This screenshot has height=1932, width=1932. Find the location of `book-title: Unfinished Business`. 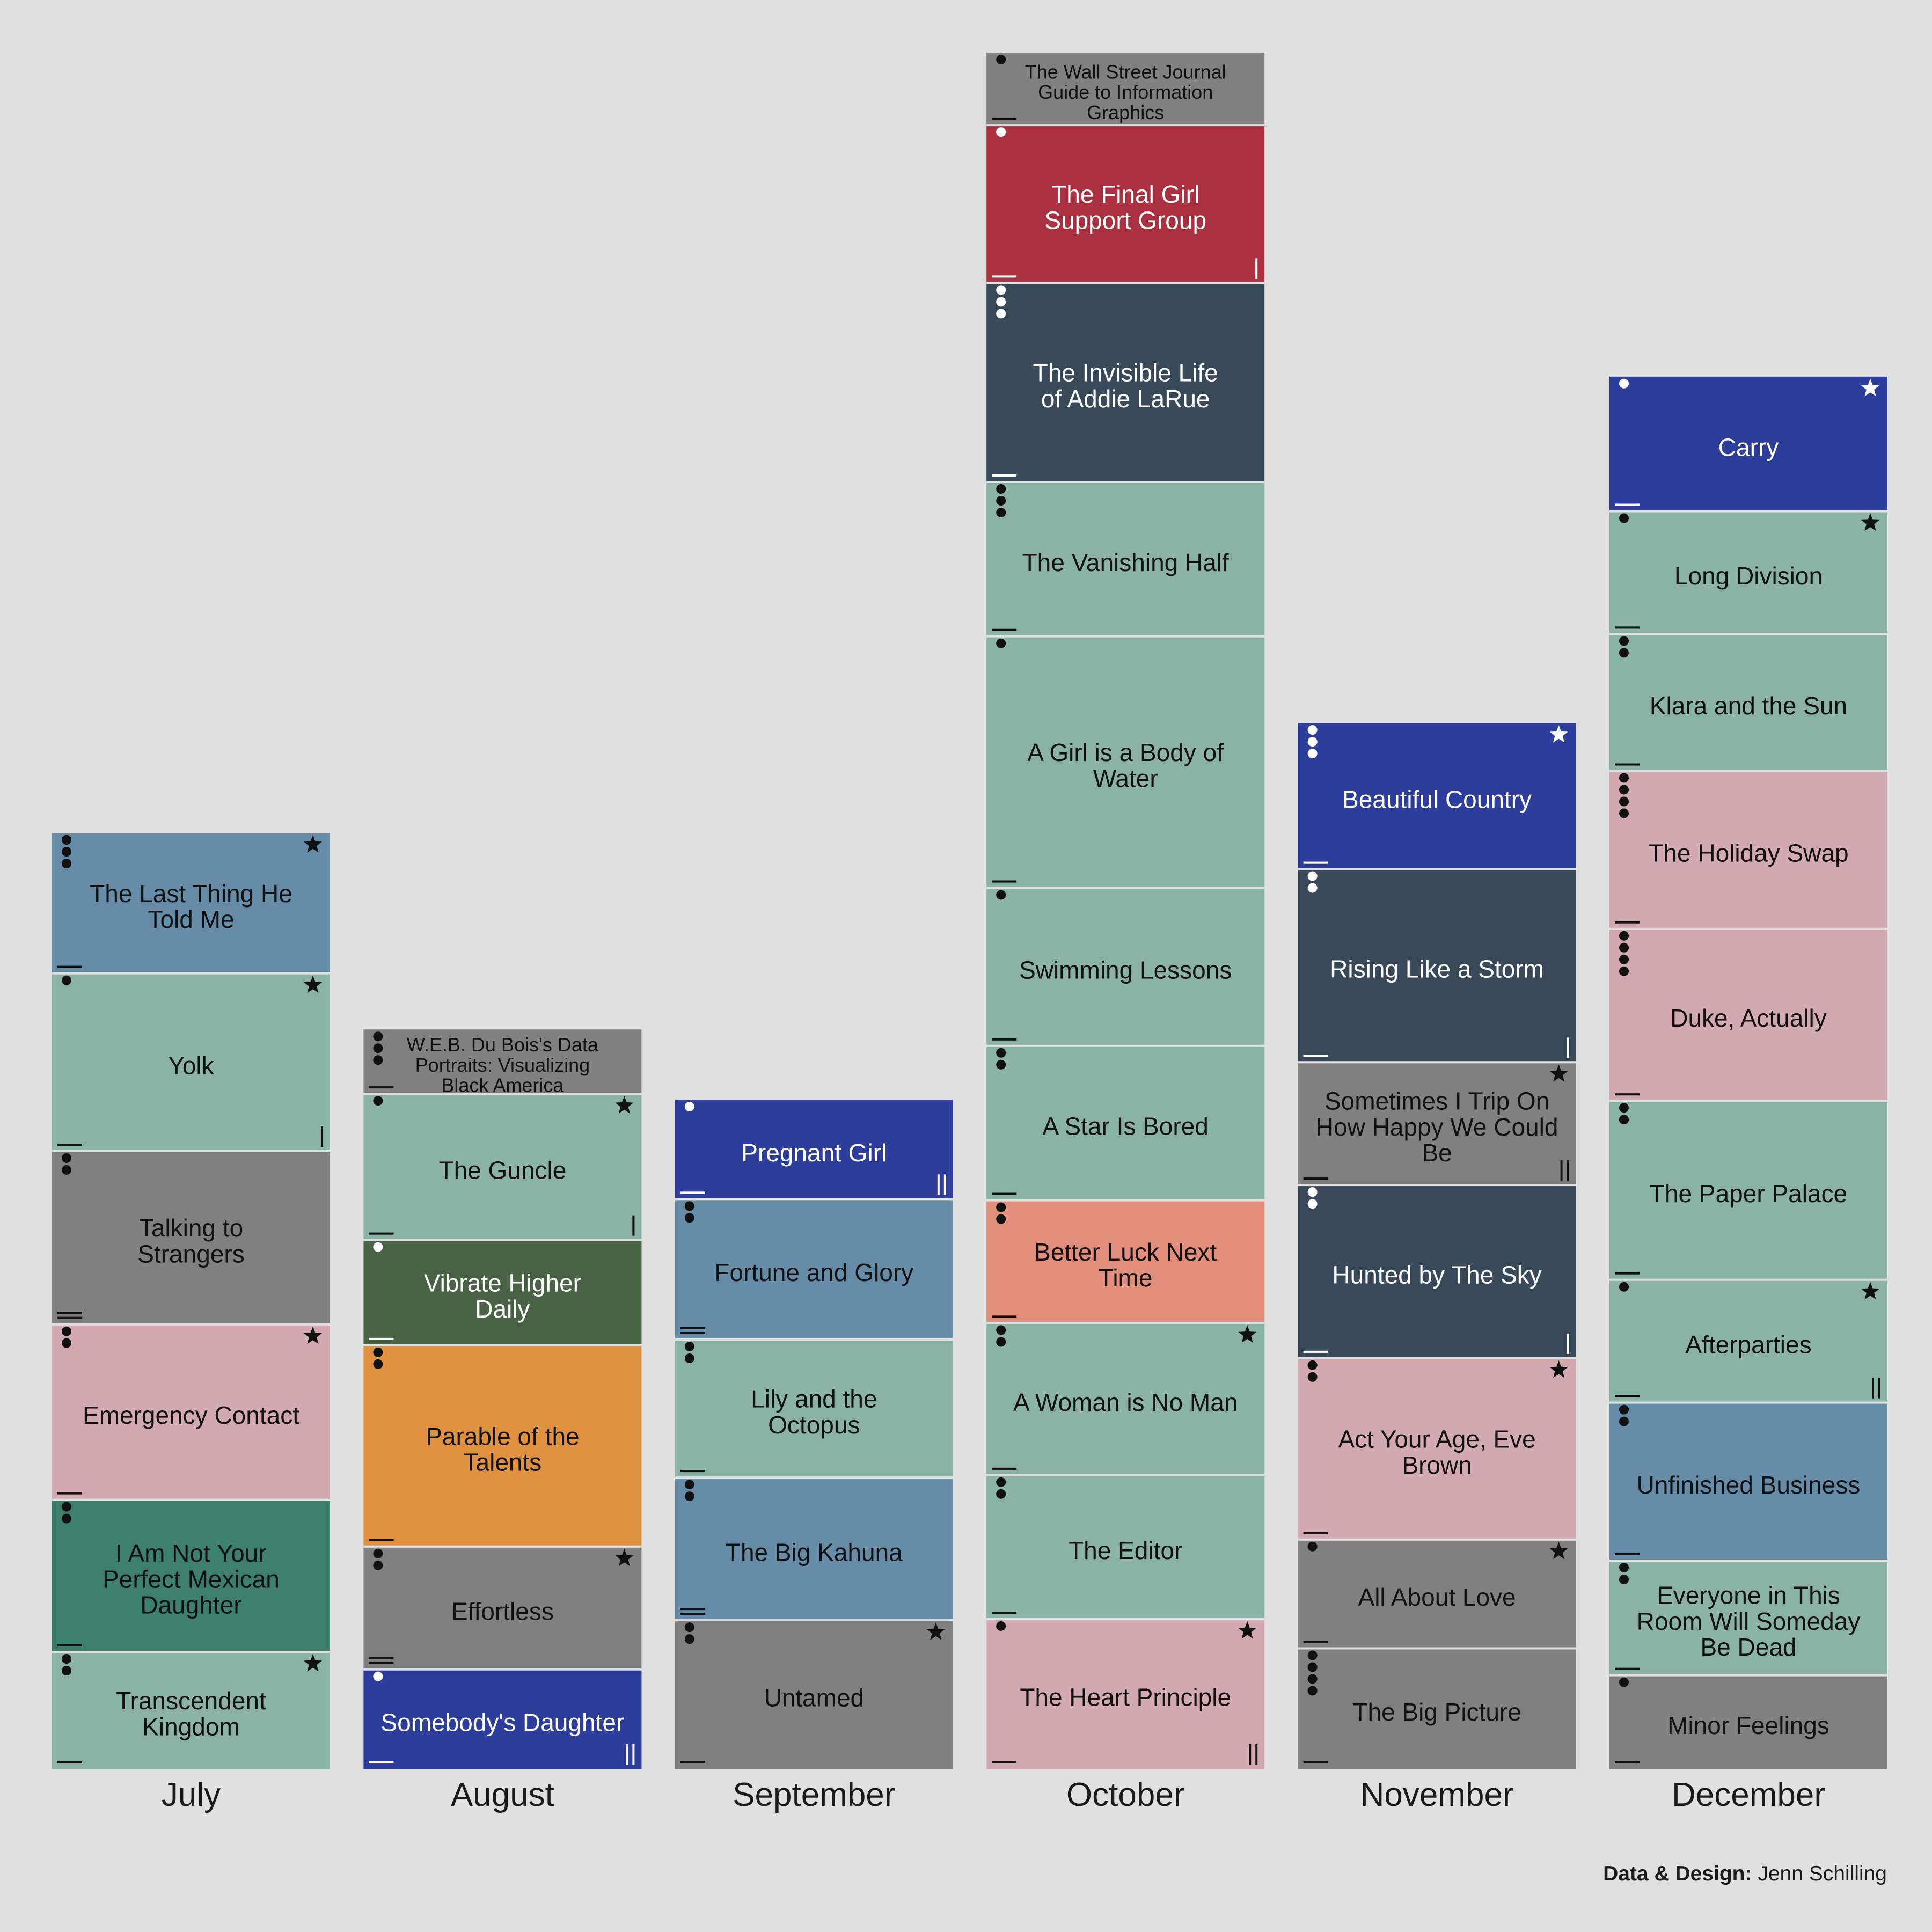

book-title: Unfinished Business is located at coordinates (1749, 1485).